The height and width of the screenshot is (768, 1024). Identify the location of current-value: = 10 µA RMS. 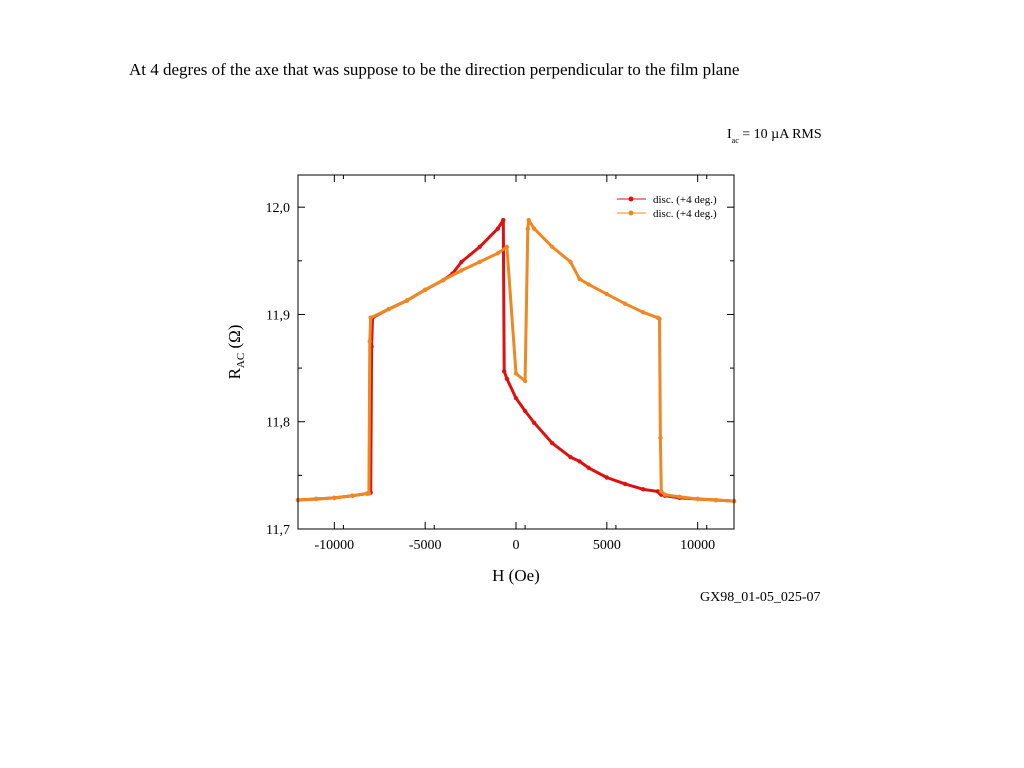
(780, 134).